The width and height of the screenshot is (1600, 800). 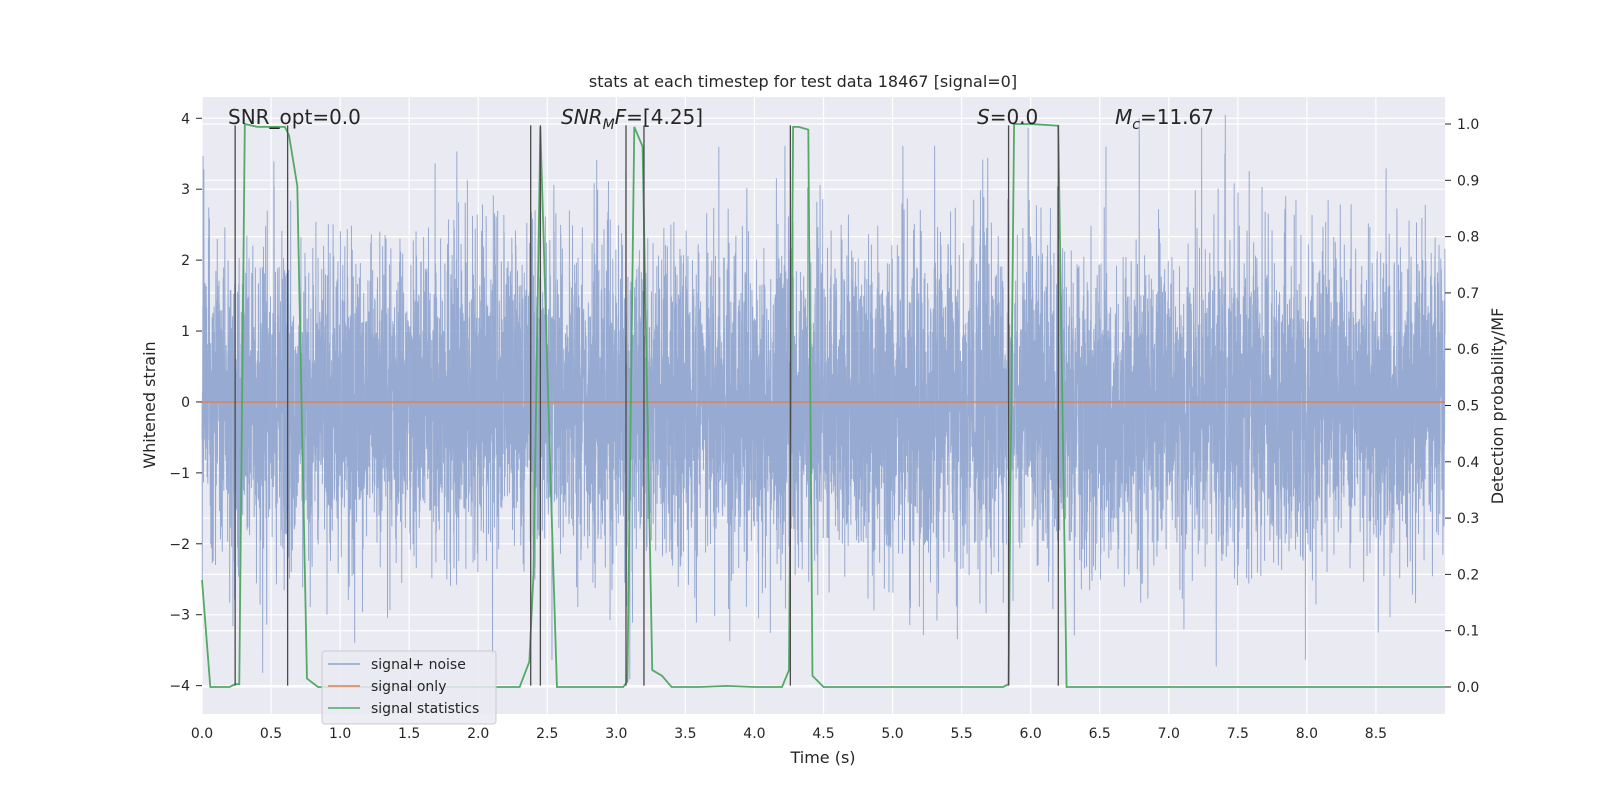 What do you see at coordinates (1468, 463) in the screenshot?
I see `y-right-tick-label: 0.4` at bounding box center [1468, 463].